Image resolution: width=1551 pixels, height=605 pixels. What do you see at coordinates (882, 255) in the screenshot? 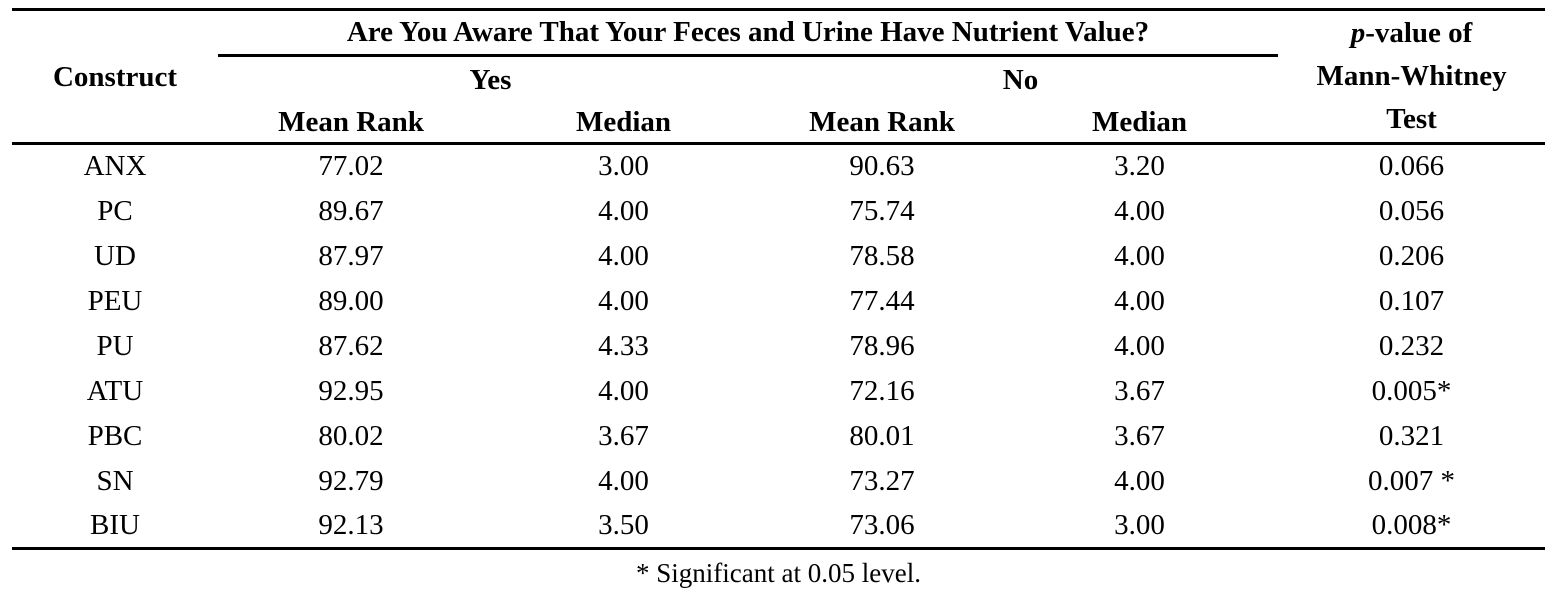
I see `no-mean-rank-cell: 78.58` at bounding box center [882, 255].